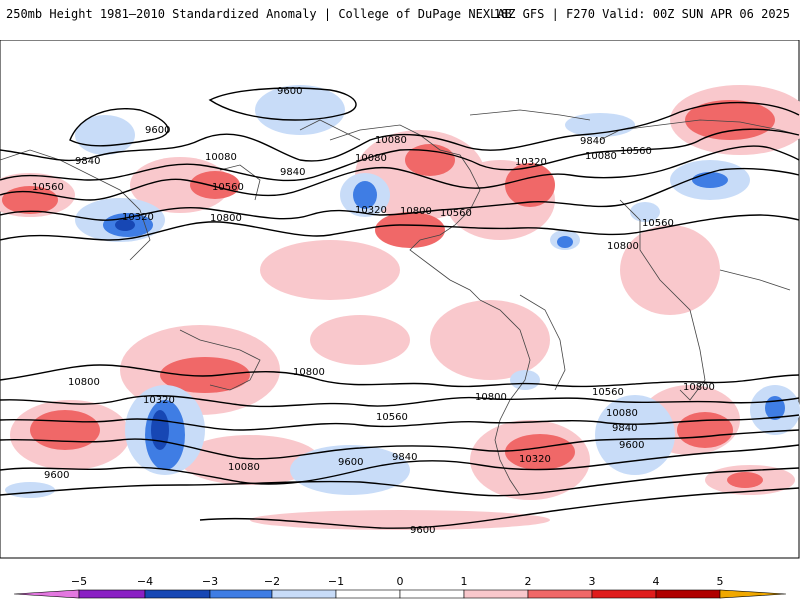 Image resolution: width=800 pixels, height=604 pixels. What do you see at coordinates (528, 581) in the screenshot?
I see `colorbar-tick-label: 2` at bounding box center [528, 581].